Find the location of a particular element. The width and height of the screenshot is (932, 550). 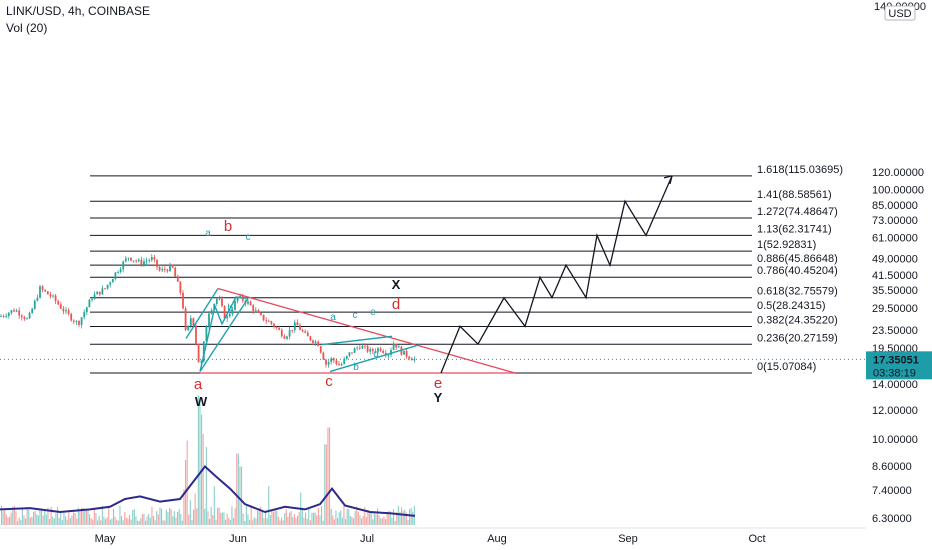

fib-level-label: 0.236(20.27159) is located at coordinates (797, 338).